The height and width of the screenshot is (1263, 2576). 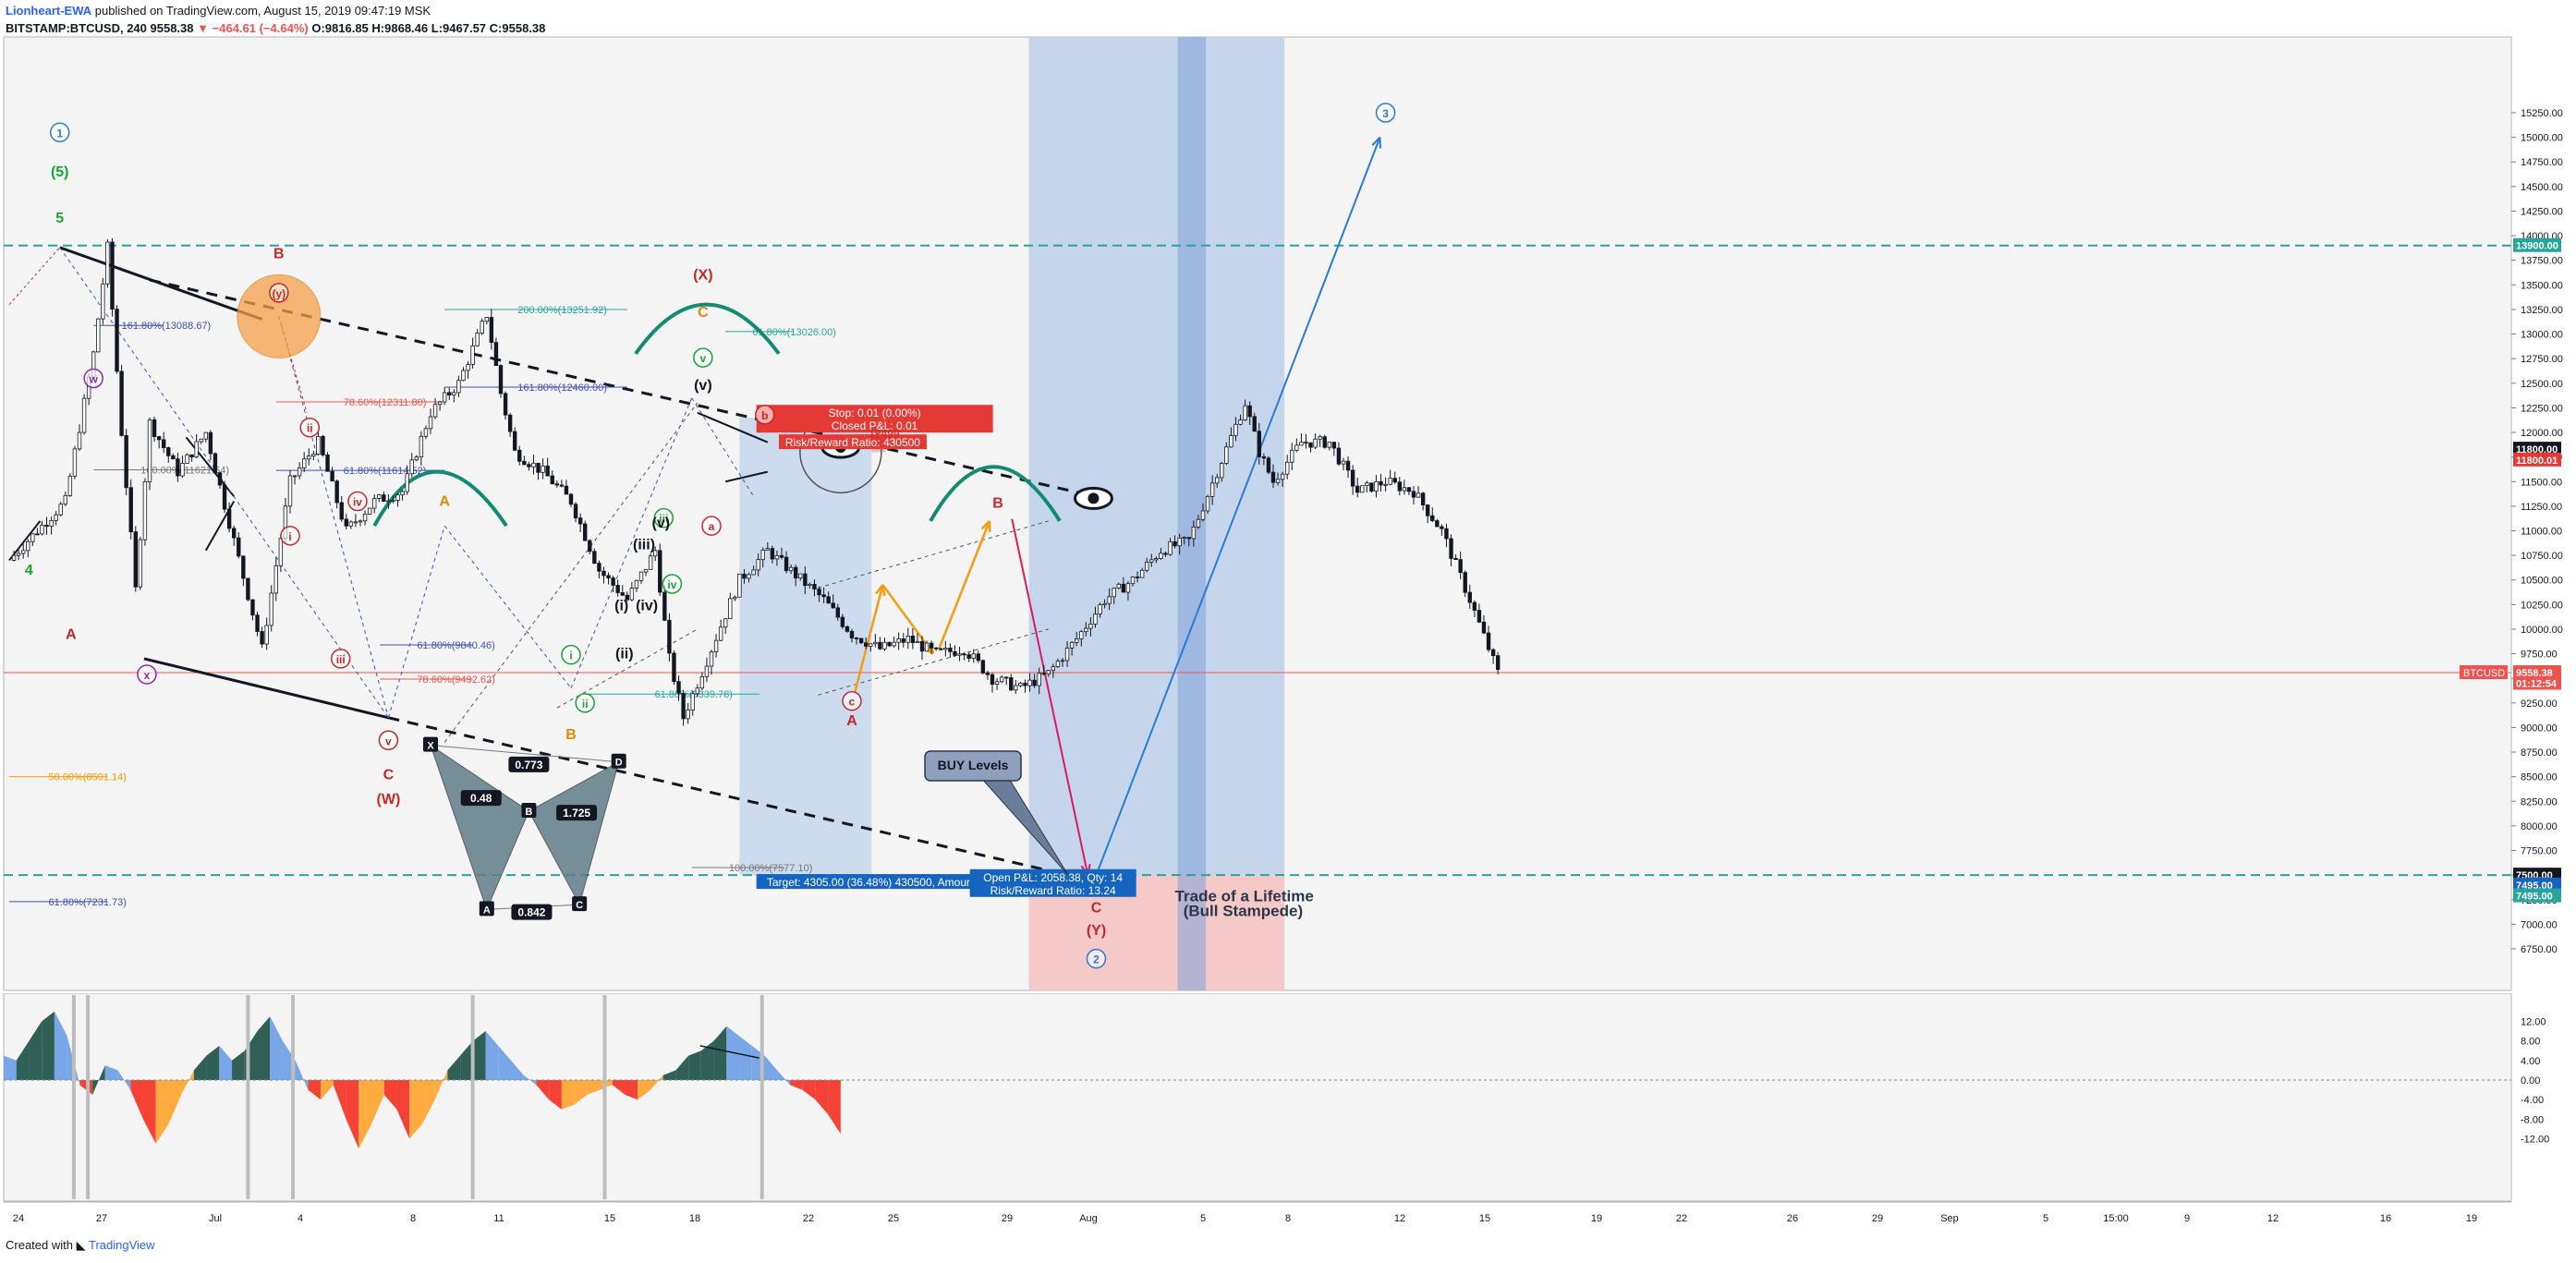 What do you see at coordinates (580, 904) in the screenshot?
I see `harmonic-point-marker` at bounding box center [580, 904].